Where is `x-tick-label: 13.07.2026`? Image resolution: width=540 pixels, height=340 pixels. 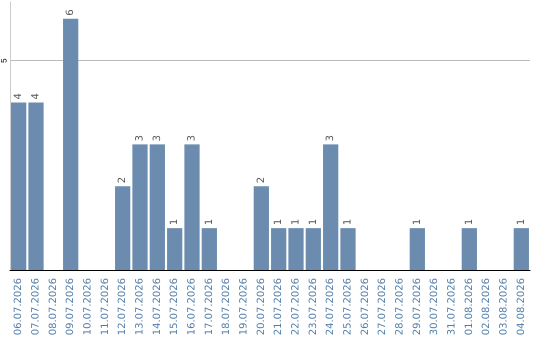 x-tick-label: 13.07.2026 is located at coordinates (140, 307).